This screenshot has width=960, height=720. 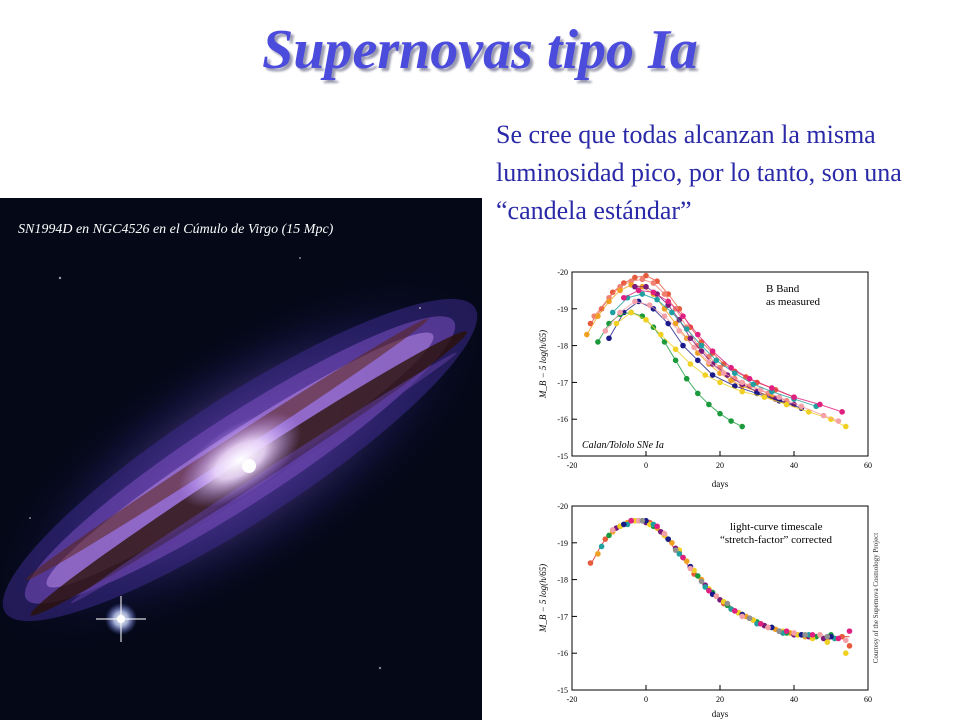 I want to click on plot-top-y-label: M_B − 5 log(h/65), so click(x=543, y=364).